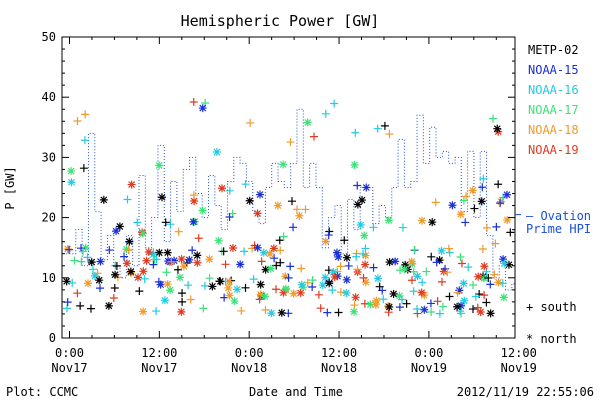  What do you see at coordinates (52, 338) in the screenshot?
I see `y-tick-label: 0` at bounding box center [52, 338].